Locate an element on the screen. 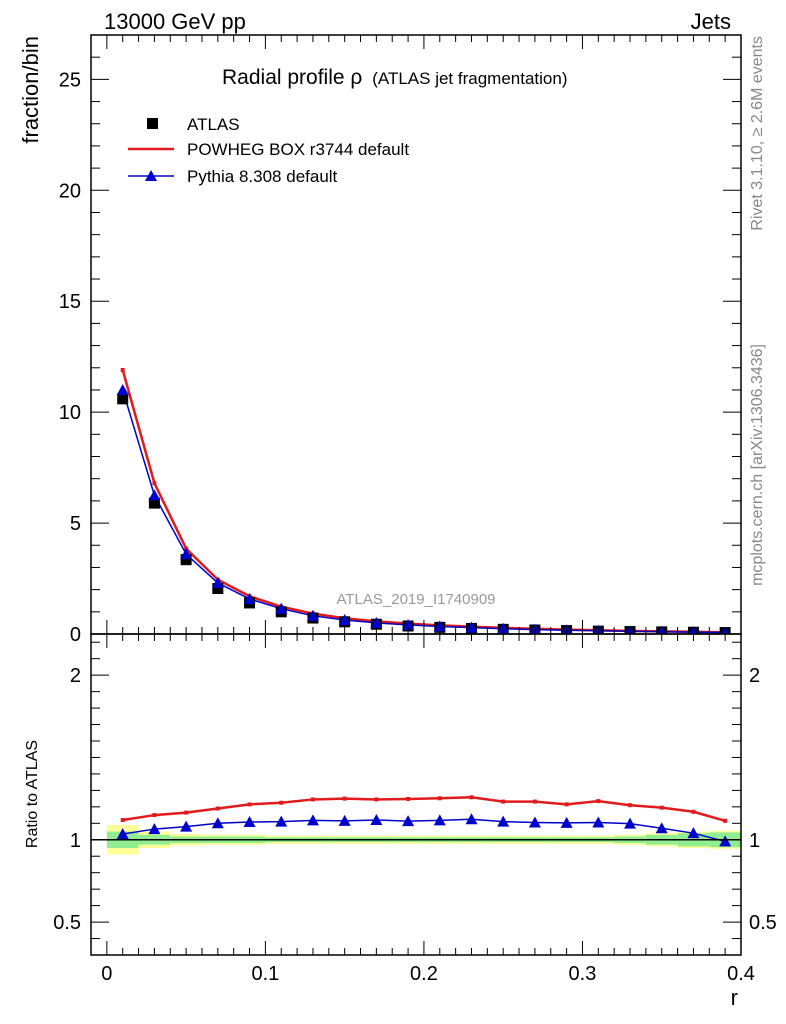 This screenshot has height=1024, width=786. chart-title-rho: ρ is located at coordinates (356, 77).